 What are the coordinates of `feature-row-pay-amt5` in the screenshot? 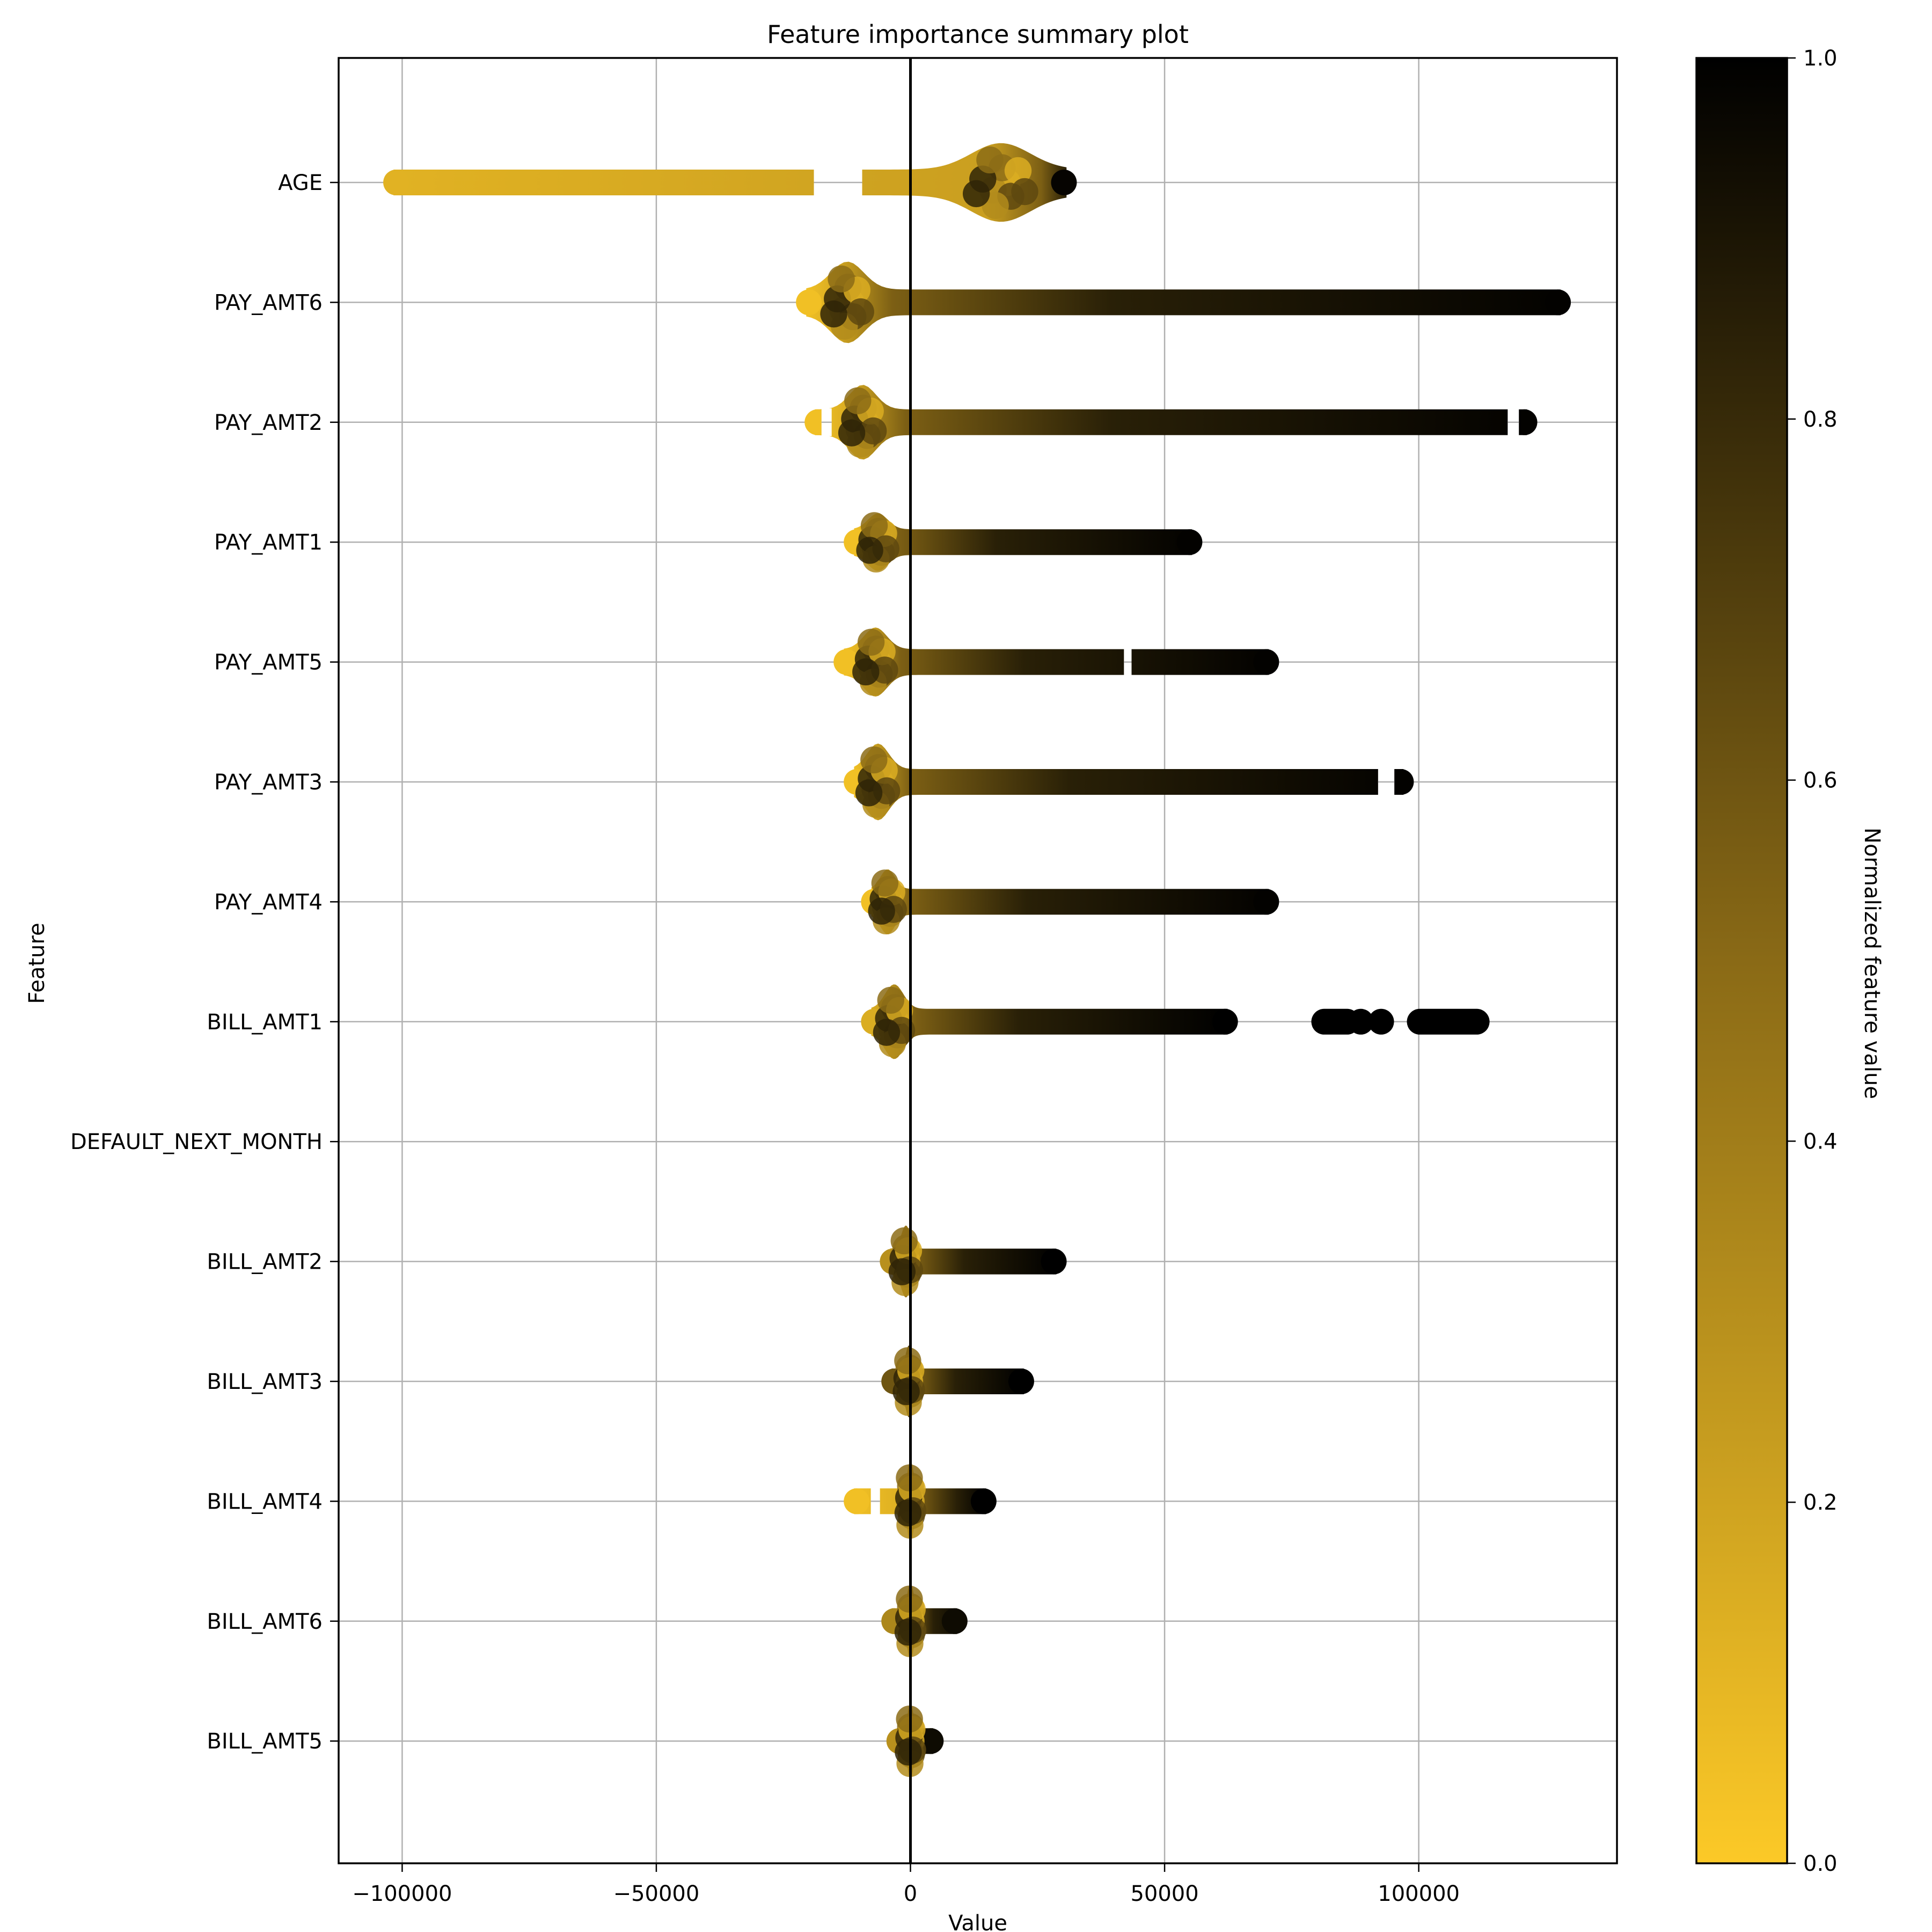 It's located at (1056, 662).